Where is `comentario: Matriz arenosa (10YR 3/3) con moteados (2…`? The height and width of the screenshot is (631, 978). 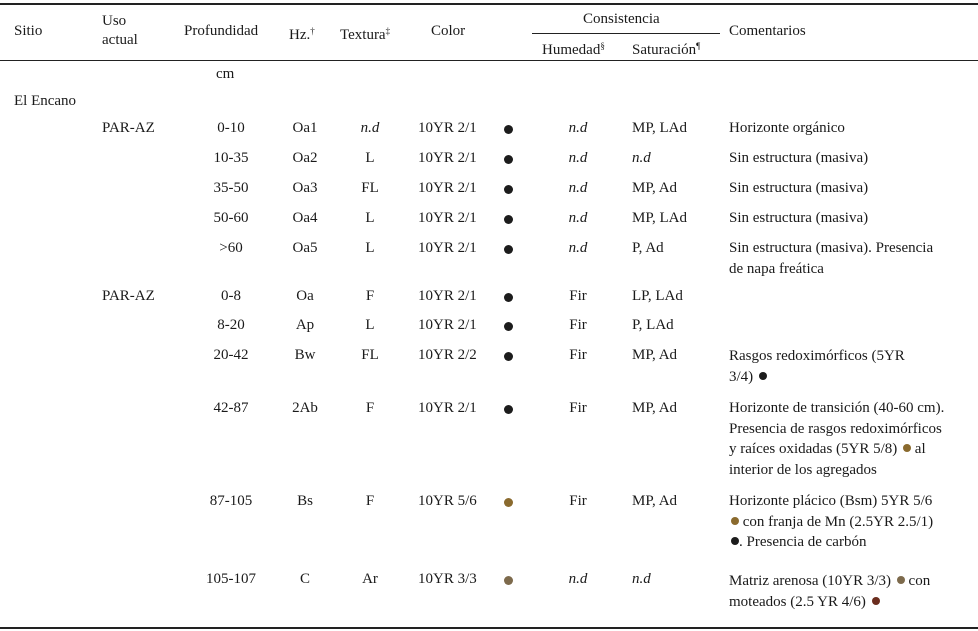 comentario: Matriz arenosa (10YR 3/3) con moteados (2… is located at coordinates (849, 591).